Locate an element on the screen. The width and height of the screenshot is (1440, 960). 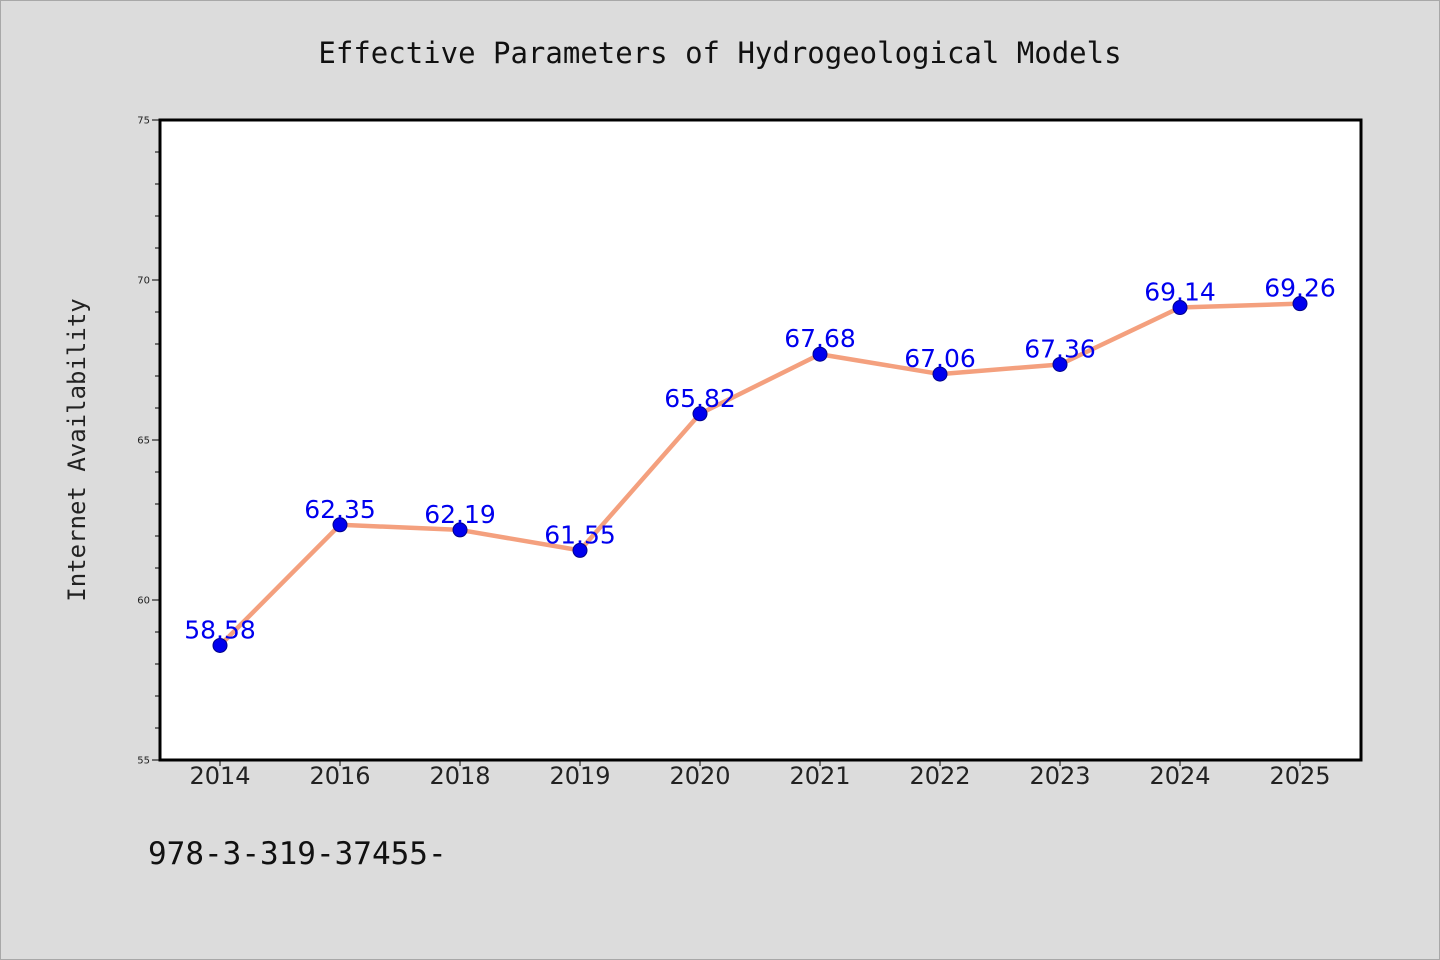
data-label: 62.35 is located at coordinates (340, 509).